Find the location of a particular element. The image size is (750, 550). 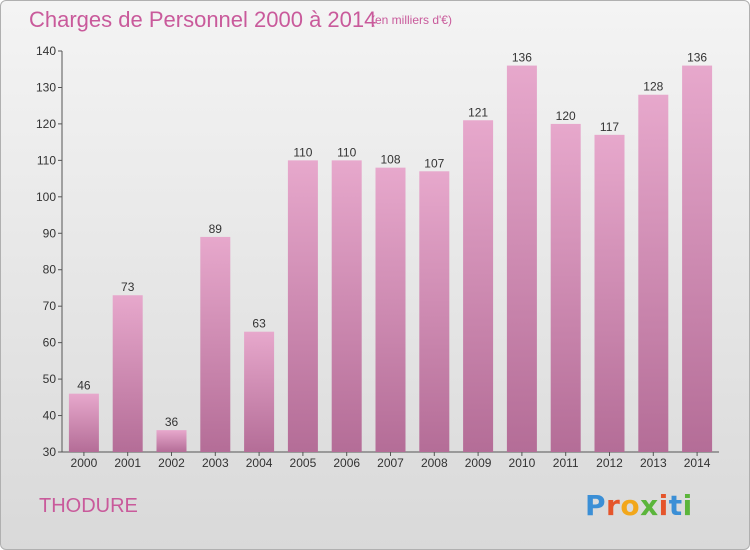

bar-value-label: 46 is located at coordinates (84, 386).